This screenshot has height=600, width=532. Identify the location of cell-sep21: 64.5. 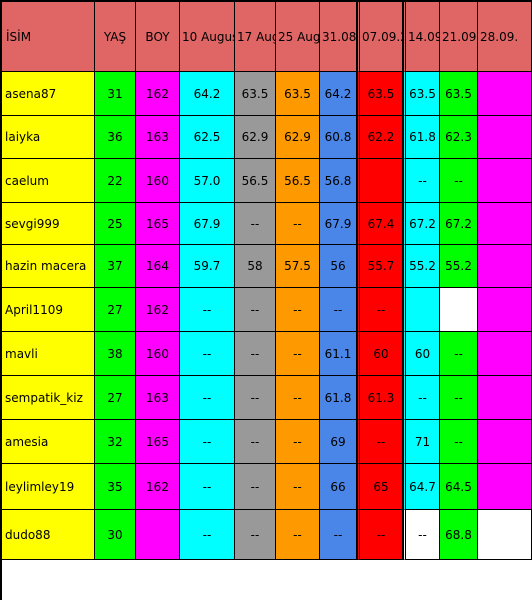
(459, 487).